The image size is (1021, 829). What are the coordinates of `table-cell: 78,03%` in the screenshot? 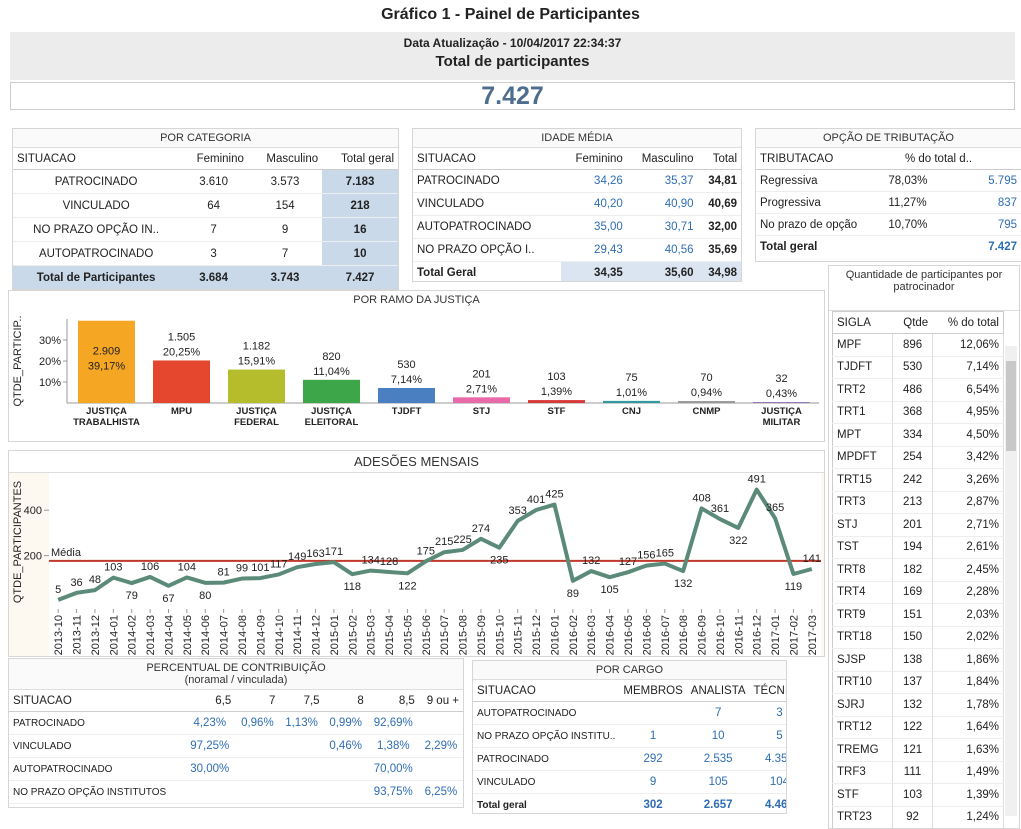 It's located at (930, 181).